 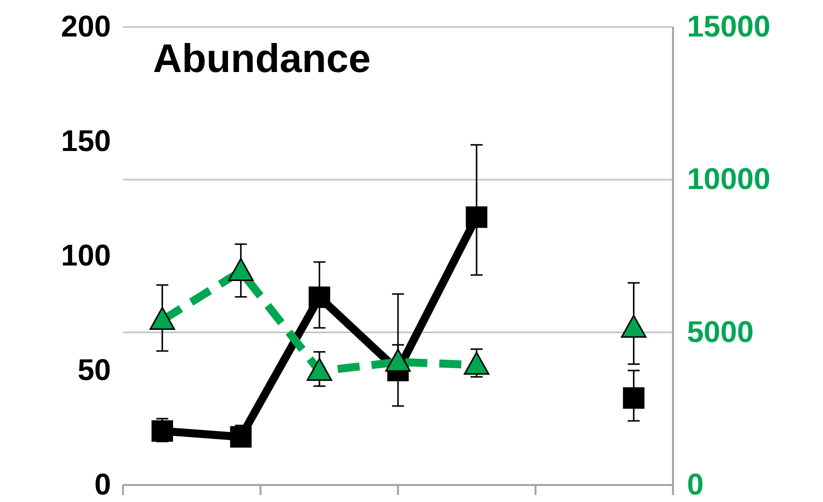 I want to click on y-tick-label: 100, so click(x=85, y=256).